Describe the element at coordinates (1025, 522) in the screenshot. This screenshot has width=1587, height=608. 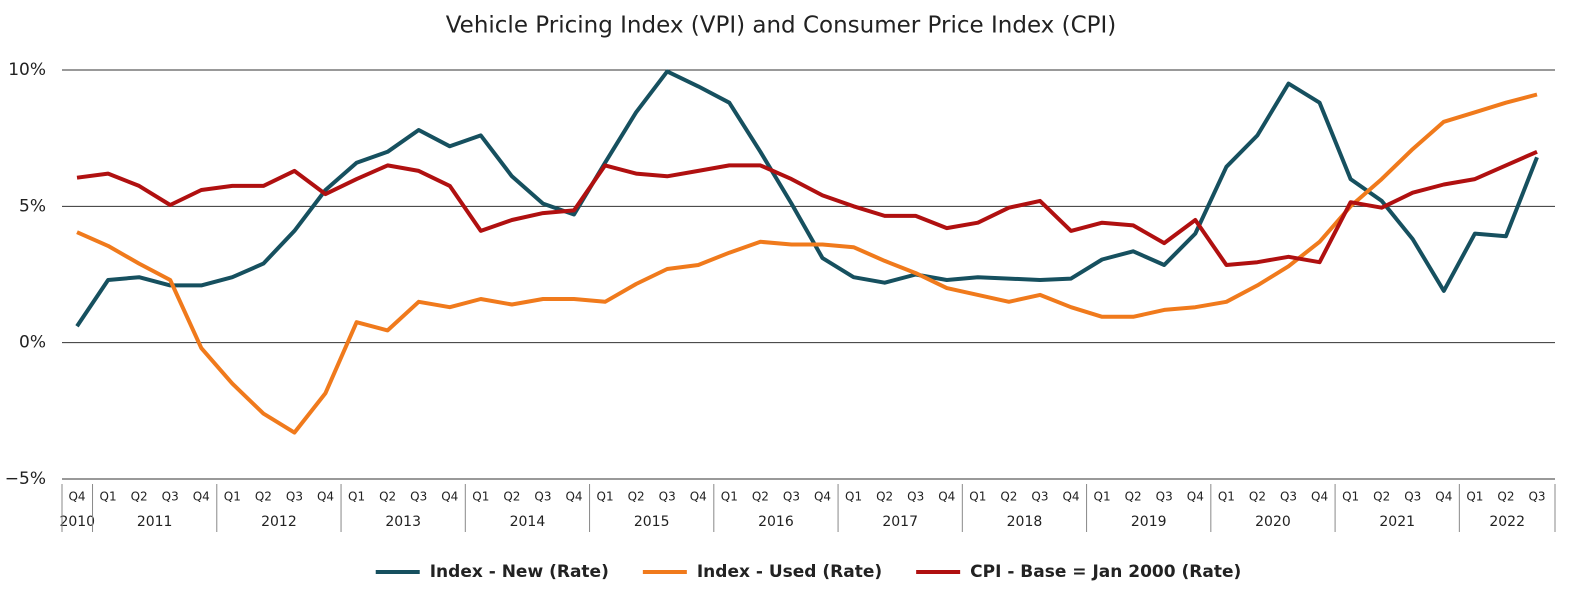
I see `year-label: 2018` at that location.